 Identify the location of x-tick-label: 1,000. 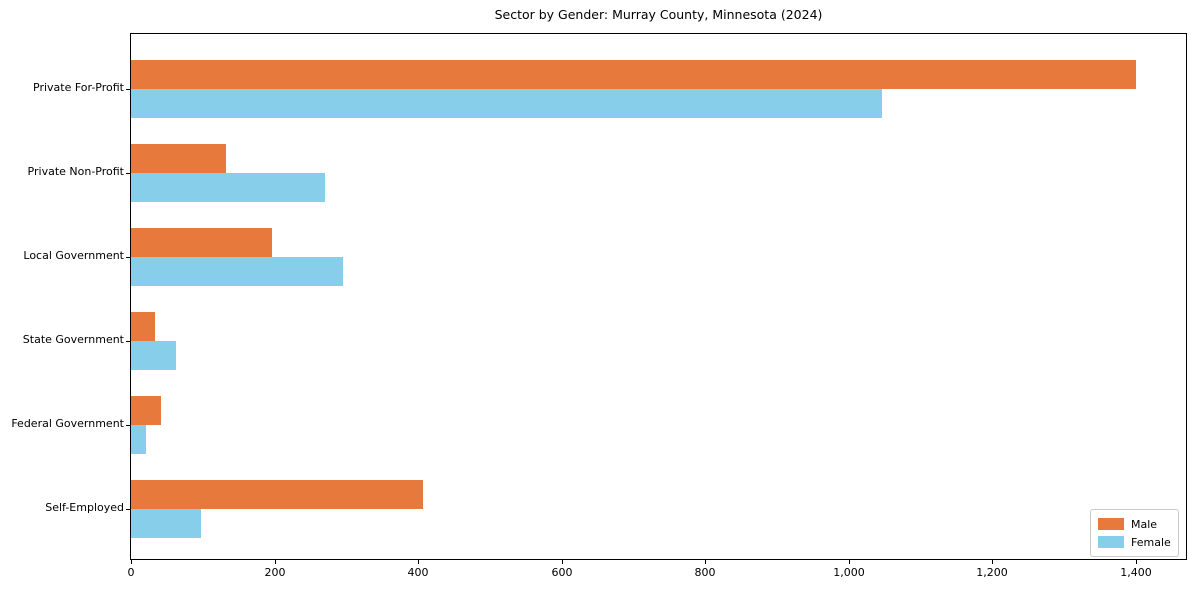
(849, 572).